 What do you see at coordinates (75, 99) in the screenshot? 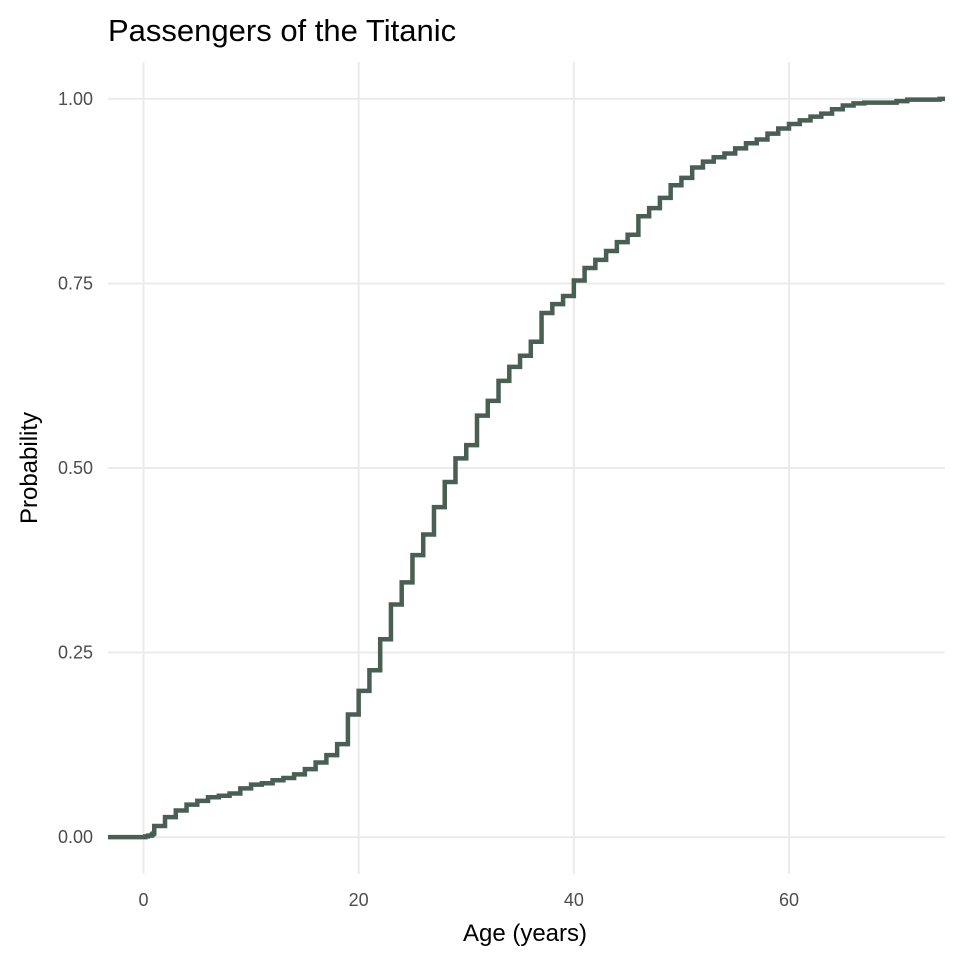
I see `y-tick-label: 1.00` at bounding box center [75, 99].